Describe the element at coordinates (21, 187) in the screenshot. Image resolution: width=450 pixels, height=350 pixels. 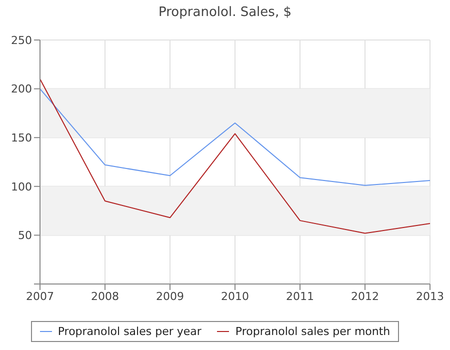
I see `y-tick-label: 100` at that location.